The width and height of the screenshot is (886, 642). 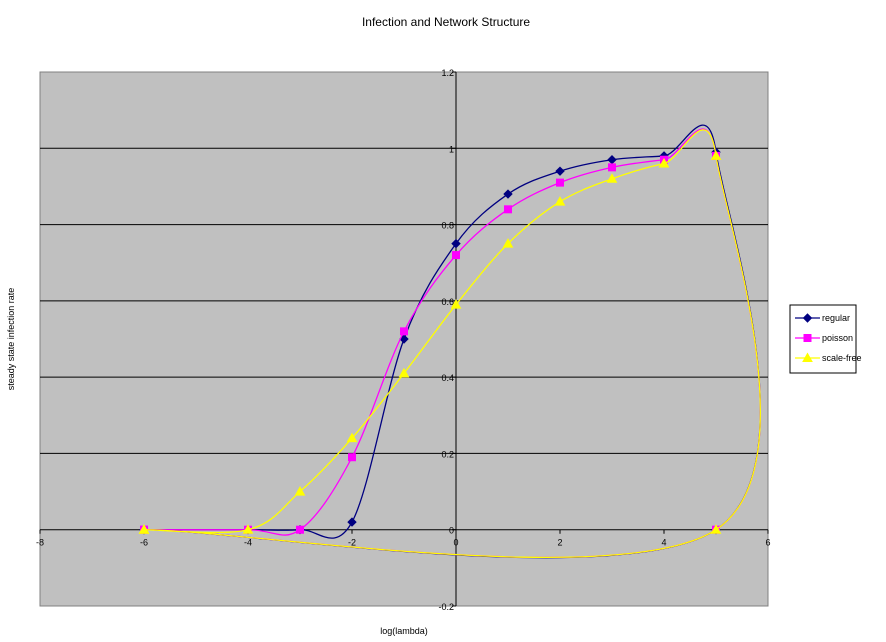 I want to click on x-tick-label: -8, so click(x=40, y=543).